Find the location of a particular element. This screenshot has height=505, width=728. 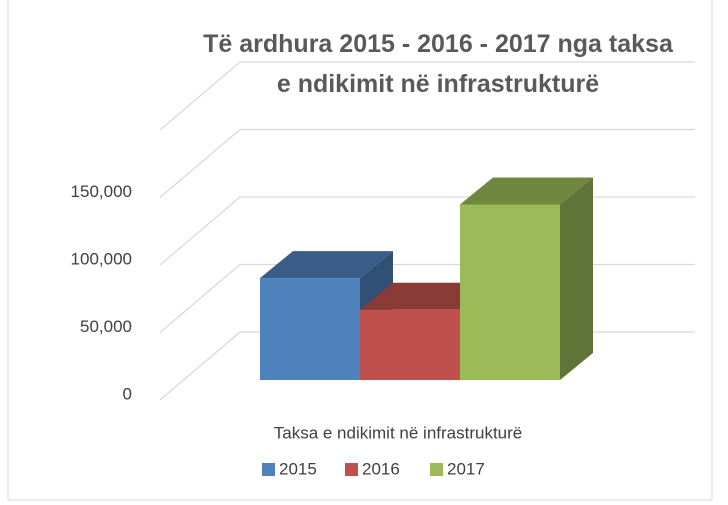

y-tick-label: 100,000 is located at coordinates (101, 258).